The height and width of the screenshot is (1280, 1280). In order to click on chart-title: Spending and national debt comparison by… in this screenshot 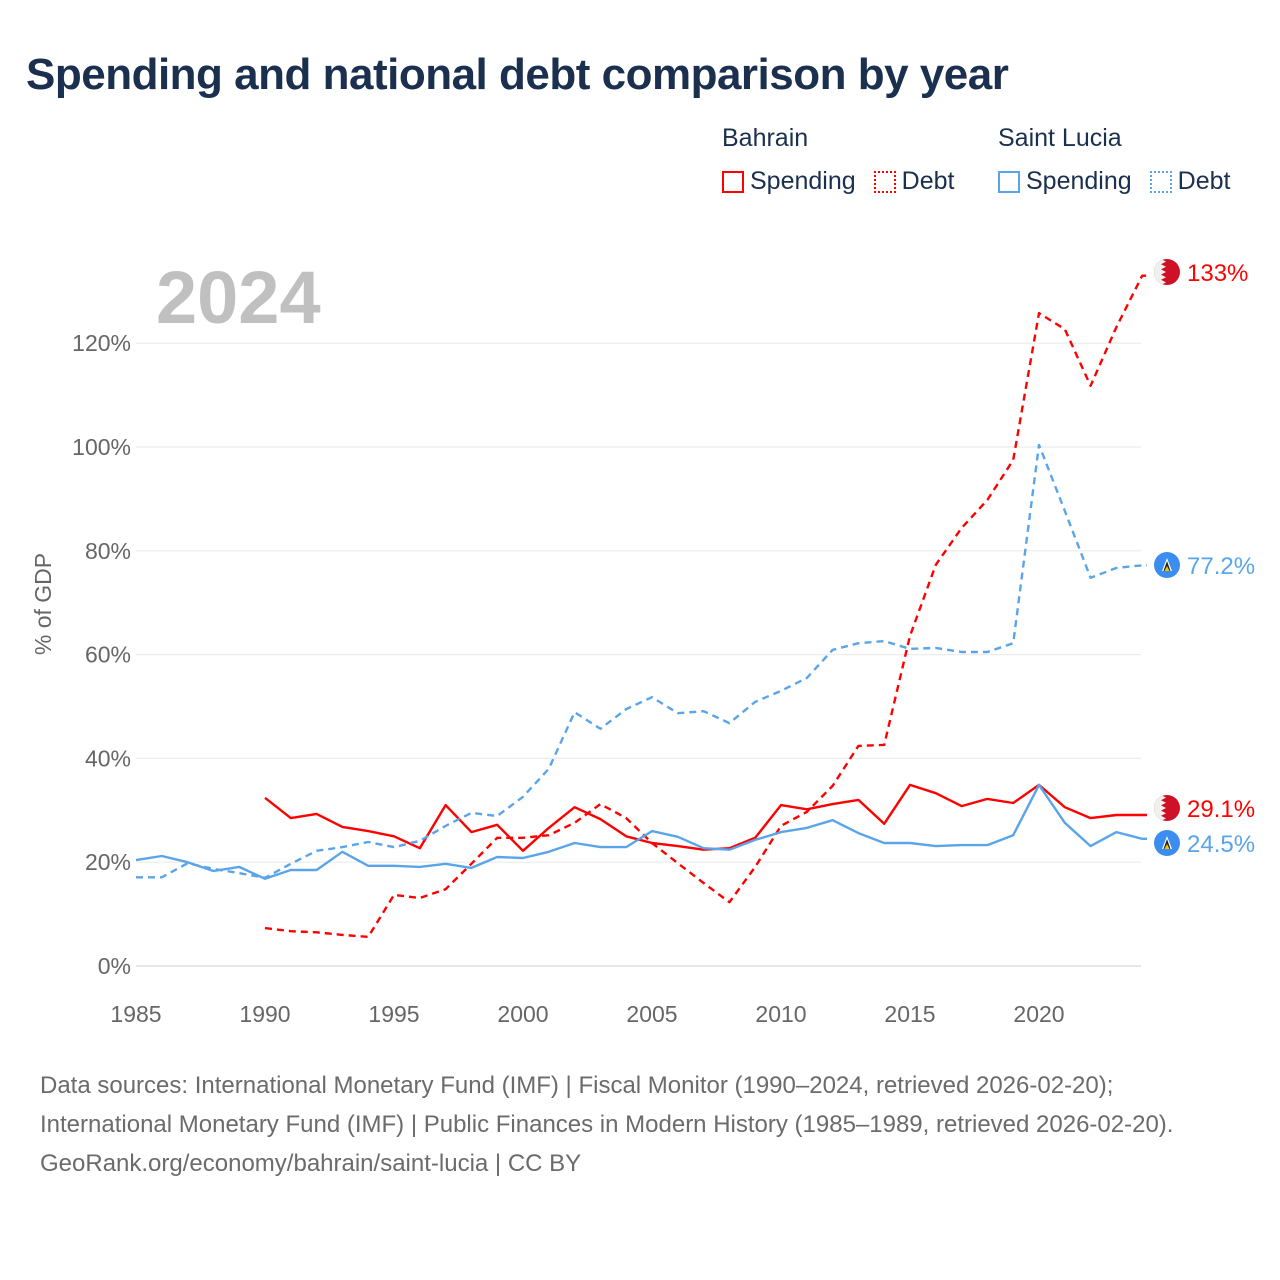, I will do `click(517, 74)`.